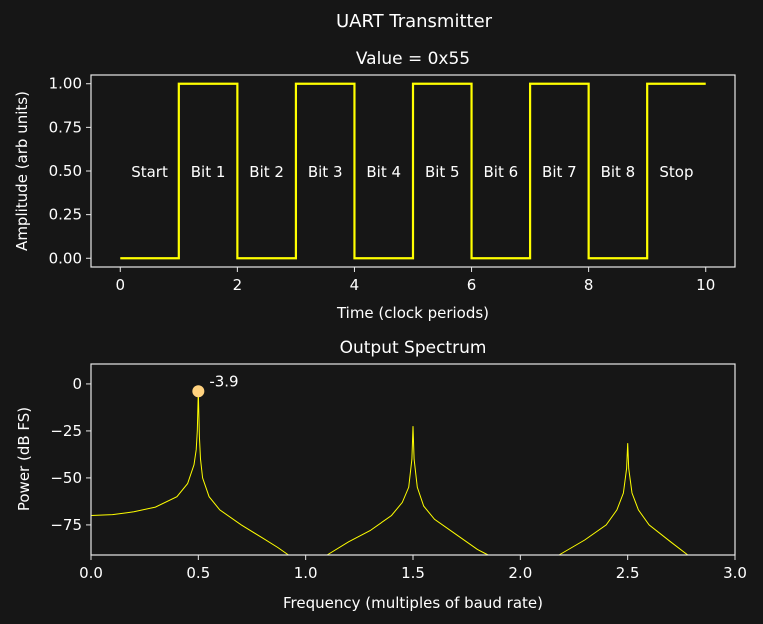 The width and height of the screenshot is (763, 624). I want to click on top-y-axis-label: Amplitude (arb units), so click(22, 171).